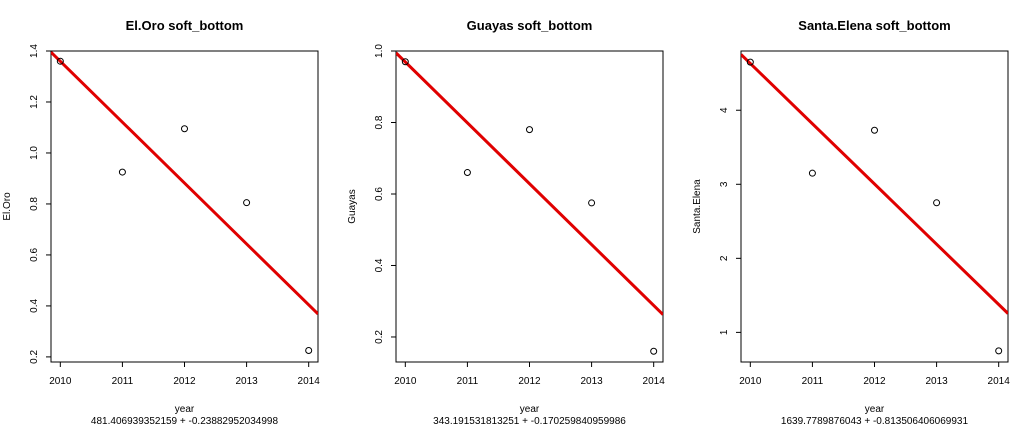  Describe the element at coordinates (34, 51) in the screenshot. I see `y-tick-label: 1.4` at that location.